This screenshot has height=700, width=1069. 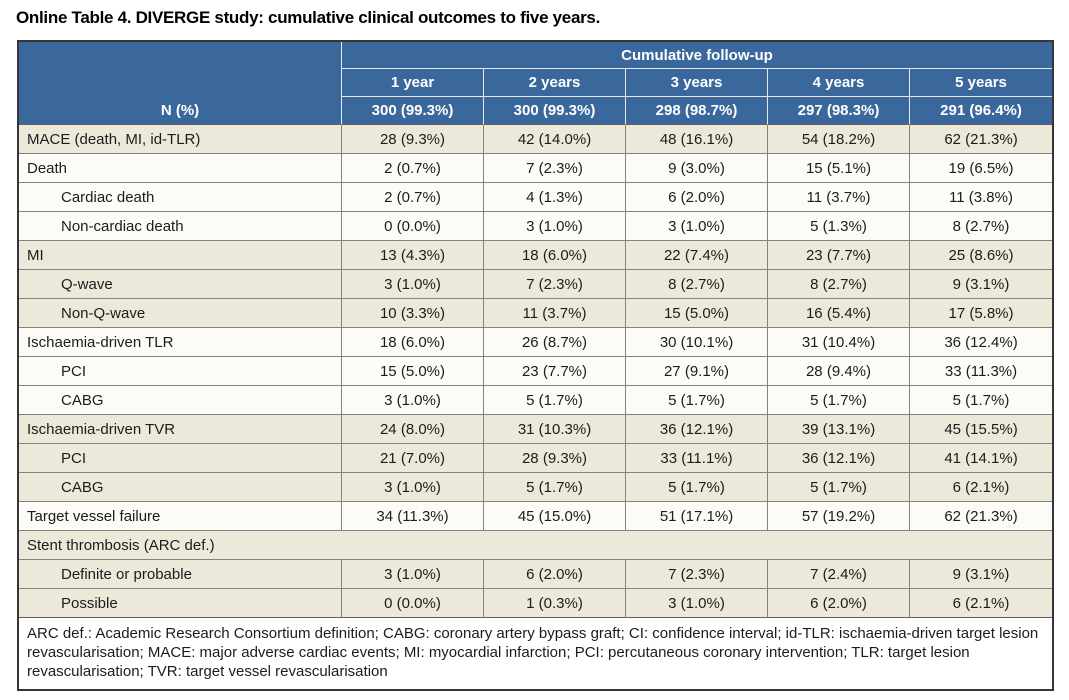 I want to click on cell-value: 4 (1.3%), so click(x=555, y=197).